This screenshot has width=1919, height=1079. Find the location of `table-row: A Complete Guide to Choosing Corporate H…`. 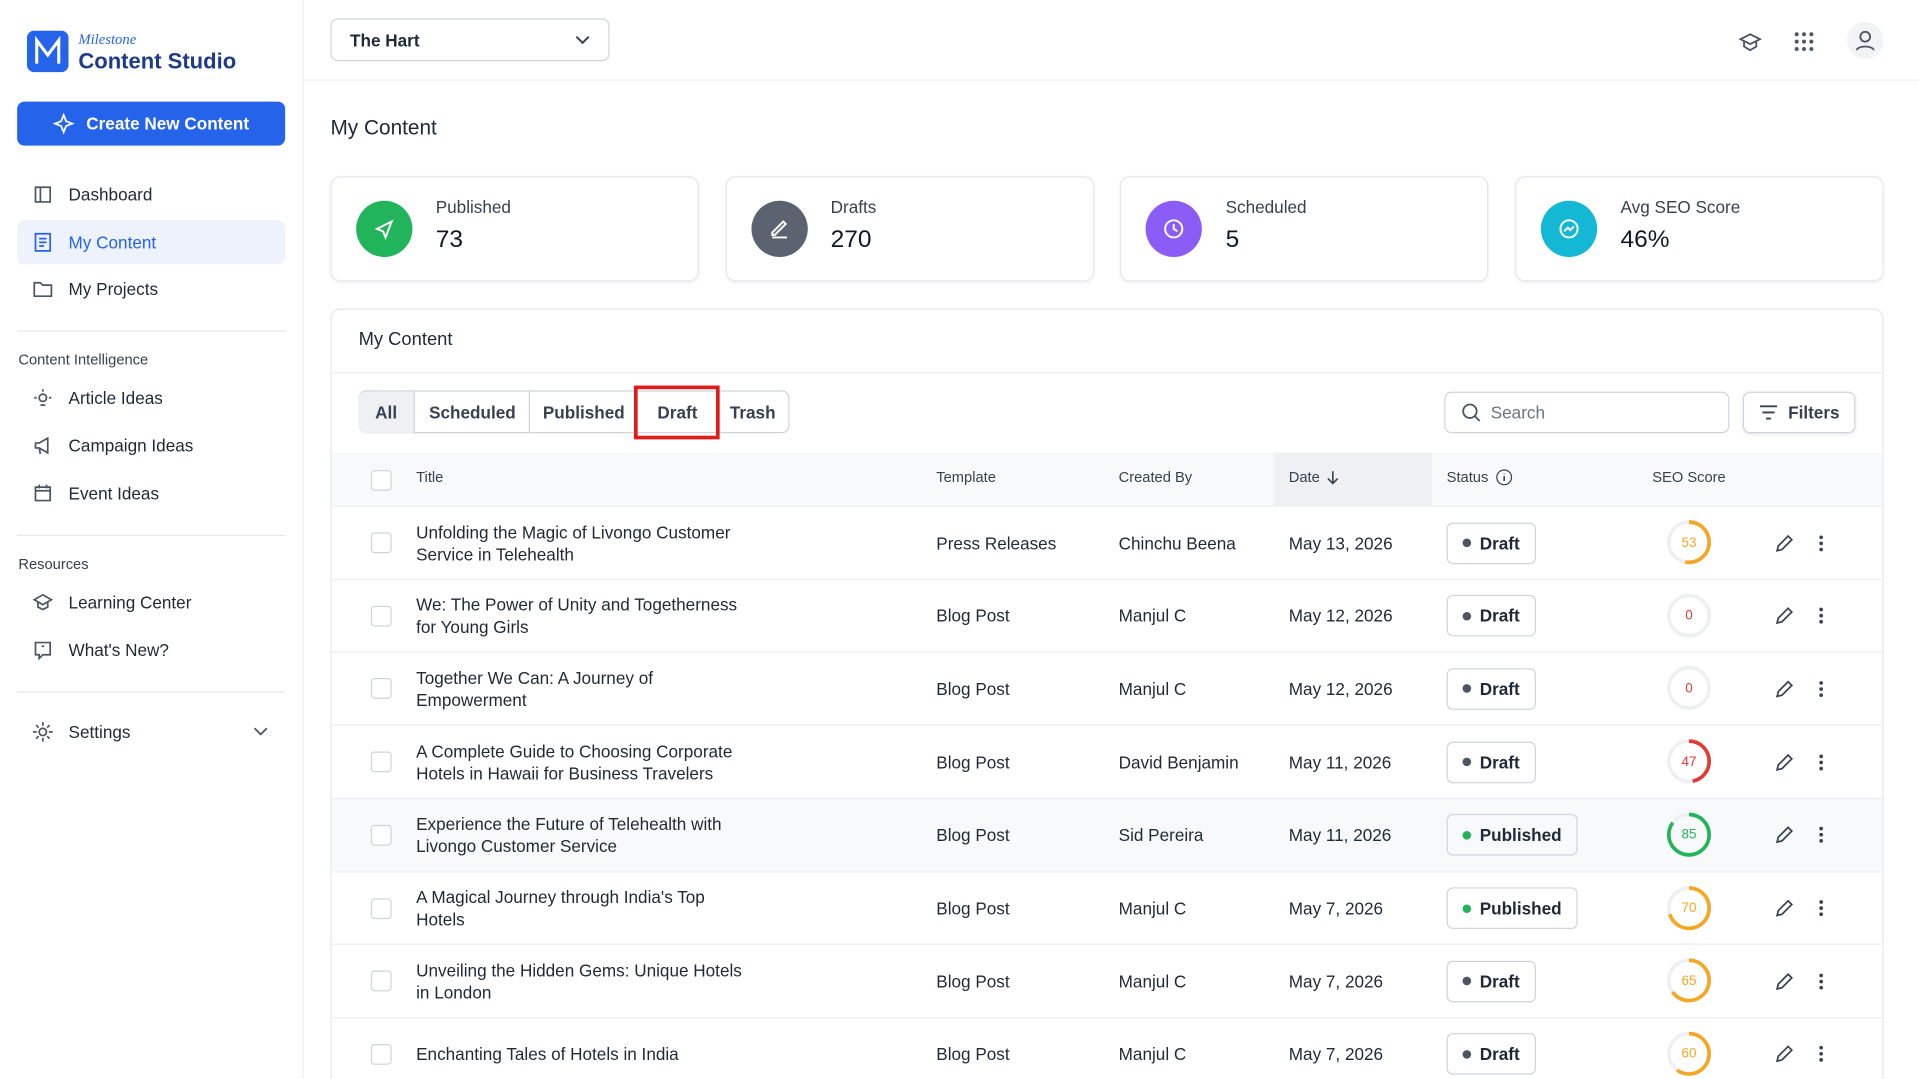

table-row: A Complete Guide to Choosing Corporate H… is located at coordinates (1107, 761).